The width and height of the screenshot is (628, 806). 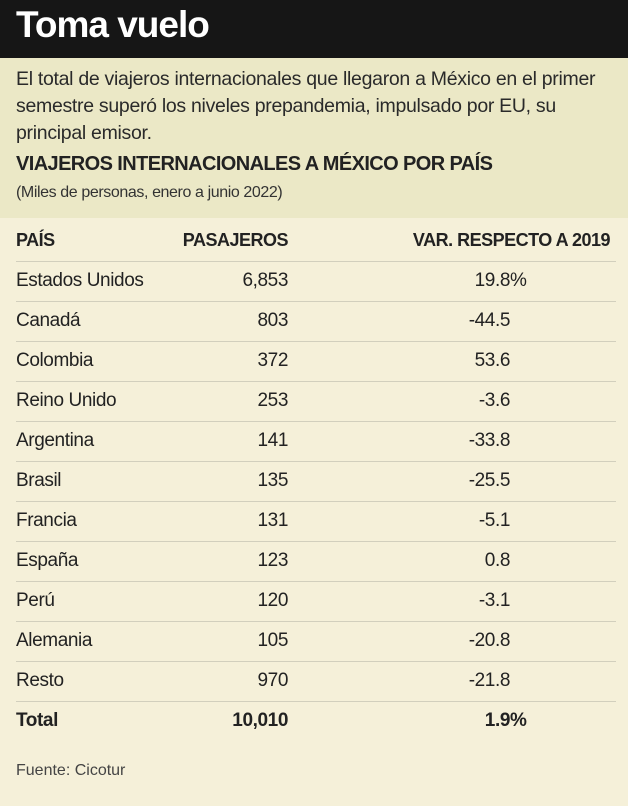 What do you see at coordinates (272, 560) in the screenshot?
I see `passengers: 123` at bounding box center [272, 560].